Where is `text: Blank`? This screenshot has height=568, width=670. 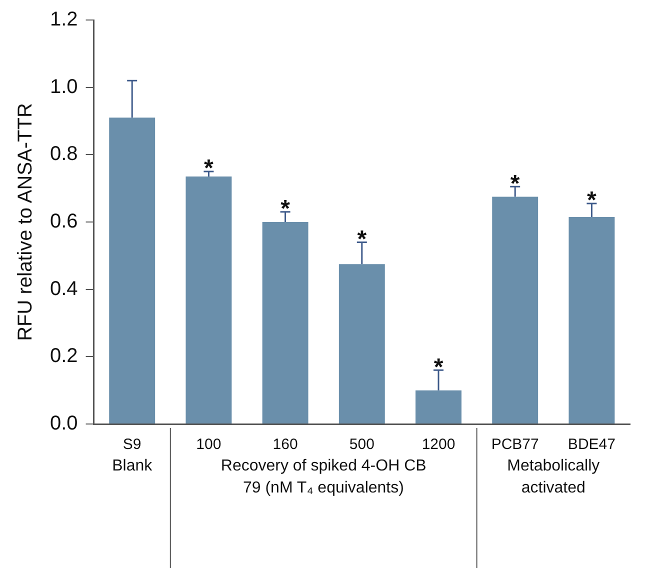 text: Blank is located at coordinates (133, 465).